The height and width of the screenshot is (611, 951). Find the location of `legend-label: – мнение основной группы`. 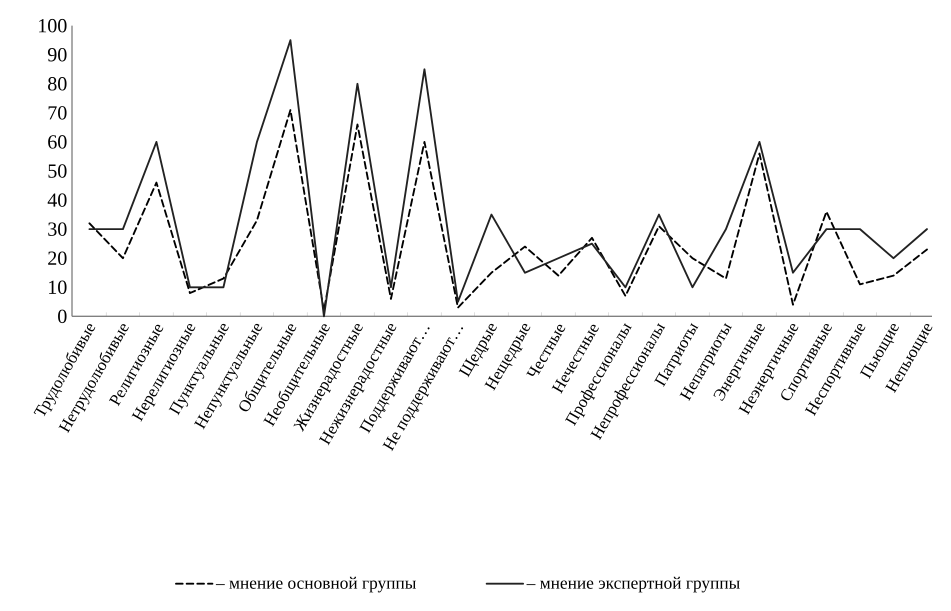

legend-label: – мнение основной группы is located at coordinates (316, 584).